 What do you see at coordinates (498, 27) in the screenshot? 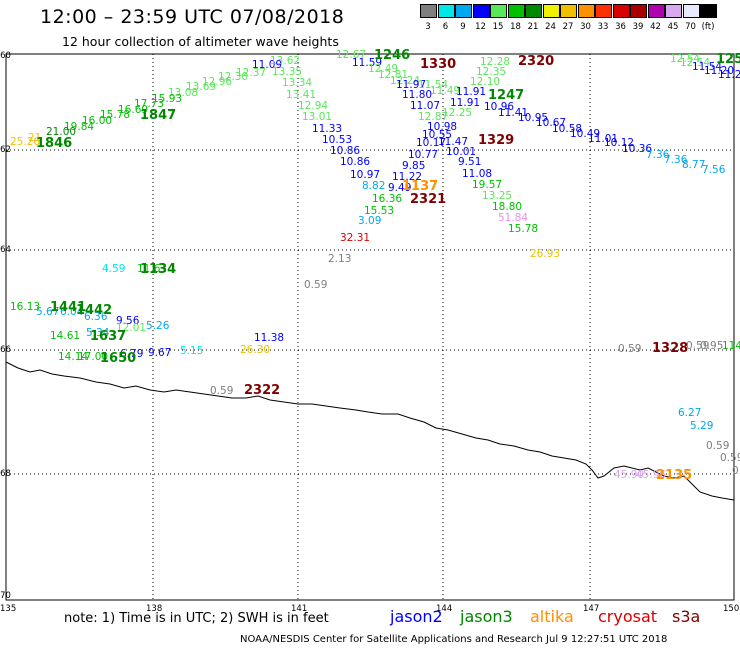
I see `legend-label: 15` at bounding box center [498, 27].